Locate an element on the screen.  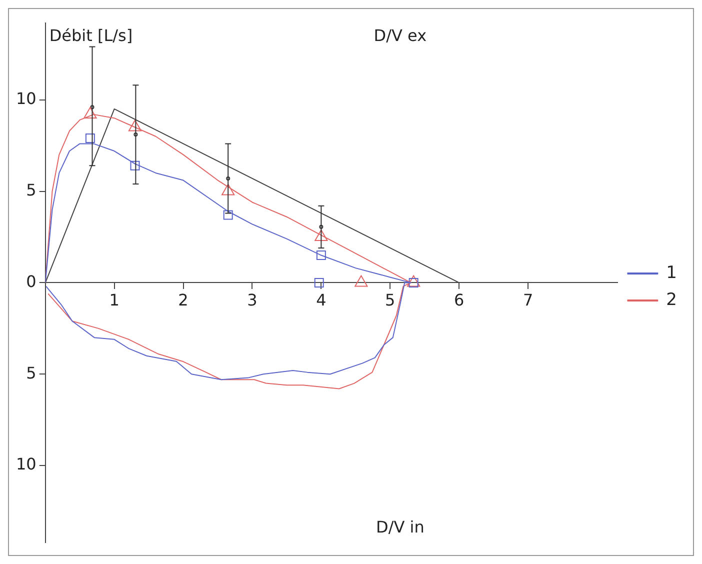
x-tick-label: 4 is located at coordinates (321, 300).